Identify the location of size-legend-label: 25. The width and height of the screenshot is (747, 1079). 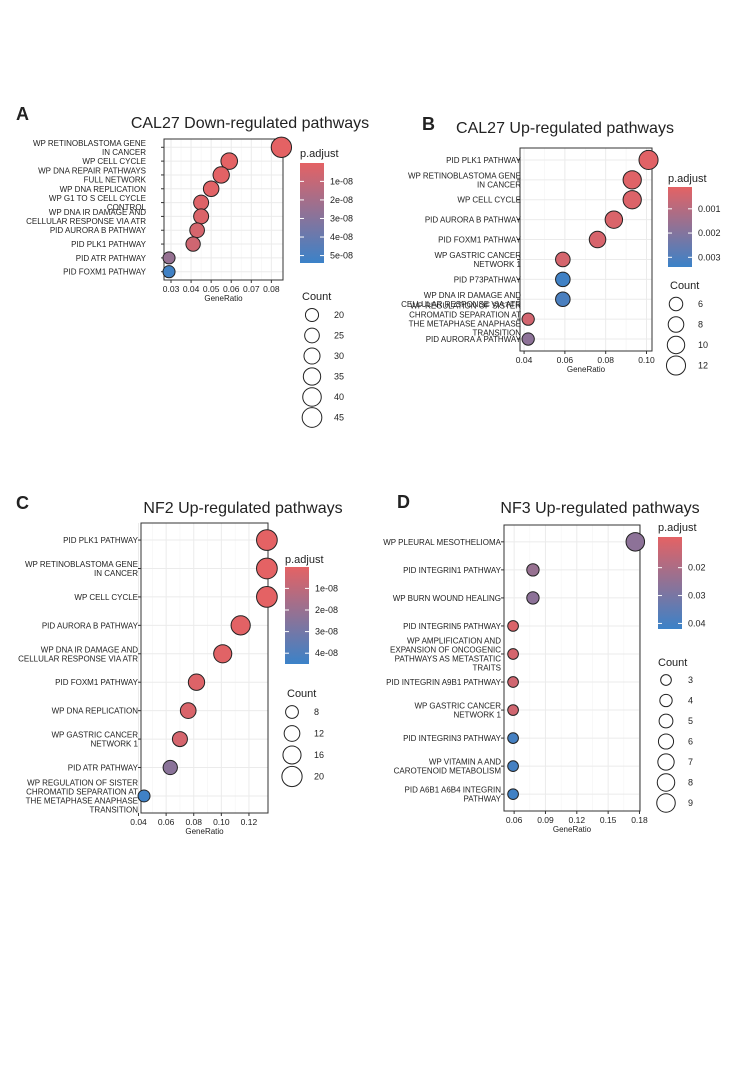
(339, 336).